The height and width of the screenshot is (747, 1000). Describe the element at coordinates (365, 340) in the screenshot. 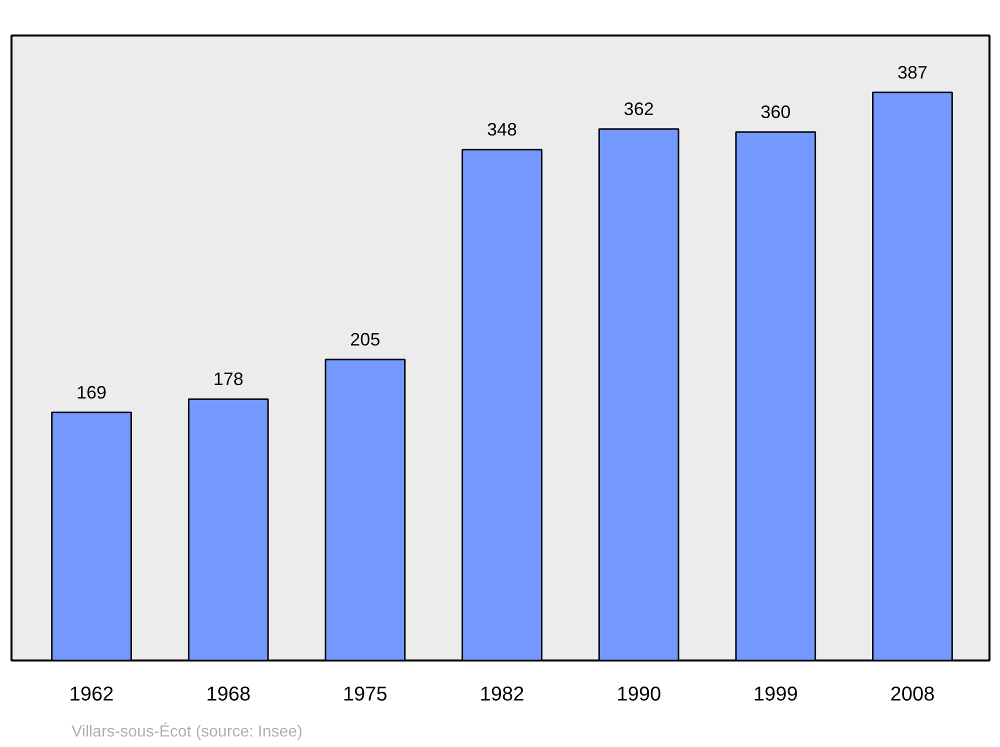

I see `data-label: 205` at that location.